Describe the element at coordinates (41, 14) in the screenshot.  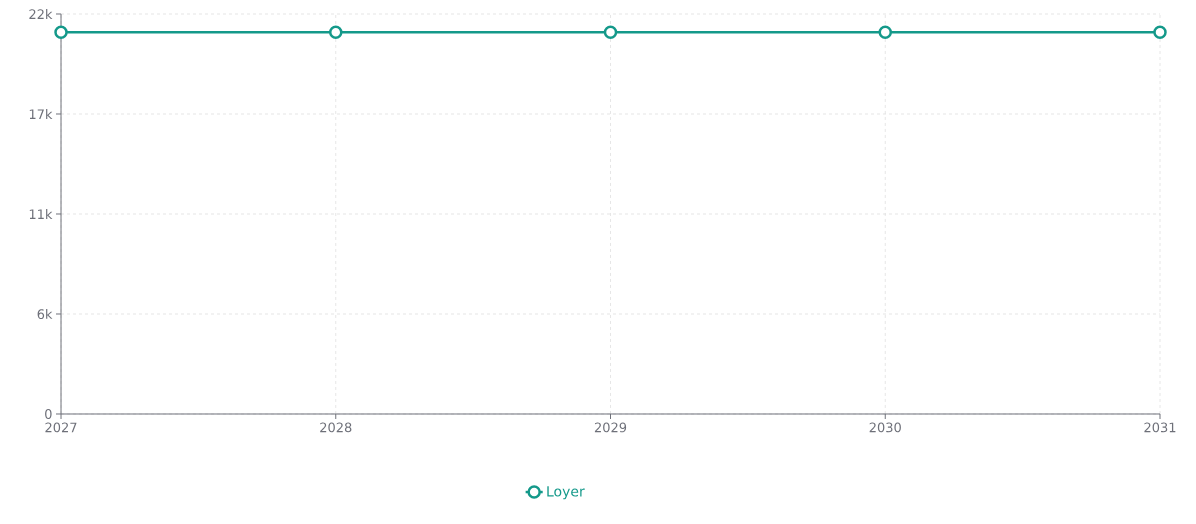
I see `y-tick-label: 22k` at that location.